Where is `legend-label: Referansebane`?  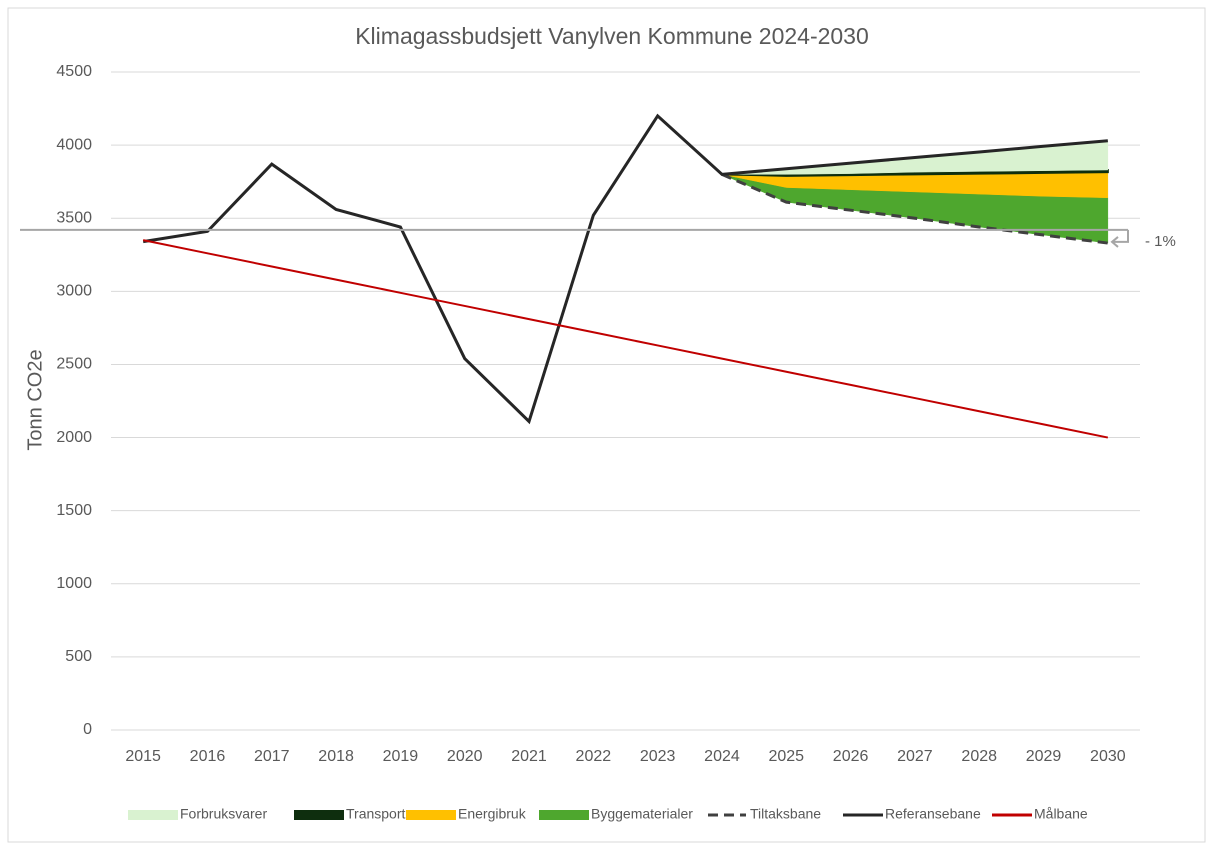
legend-label: Referansebane is located at coordinates (933, 814).